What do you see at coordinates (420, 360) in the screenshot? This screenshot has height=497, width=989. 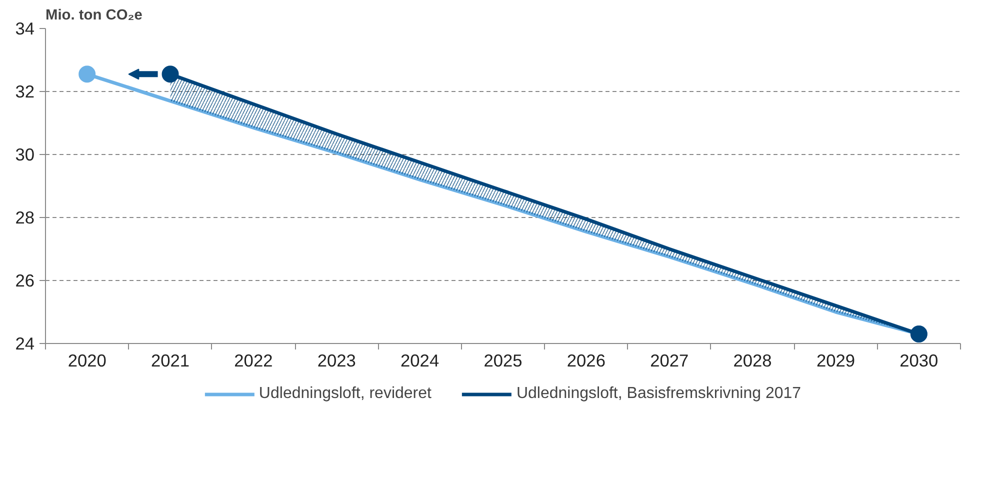 I see `x-tick-label: 2024` at bounding box center [420, 360].